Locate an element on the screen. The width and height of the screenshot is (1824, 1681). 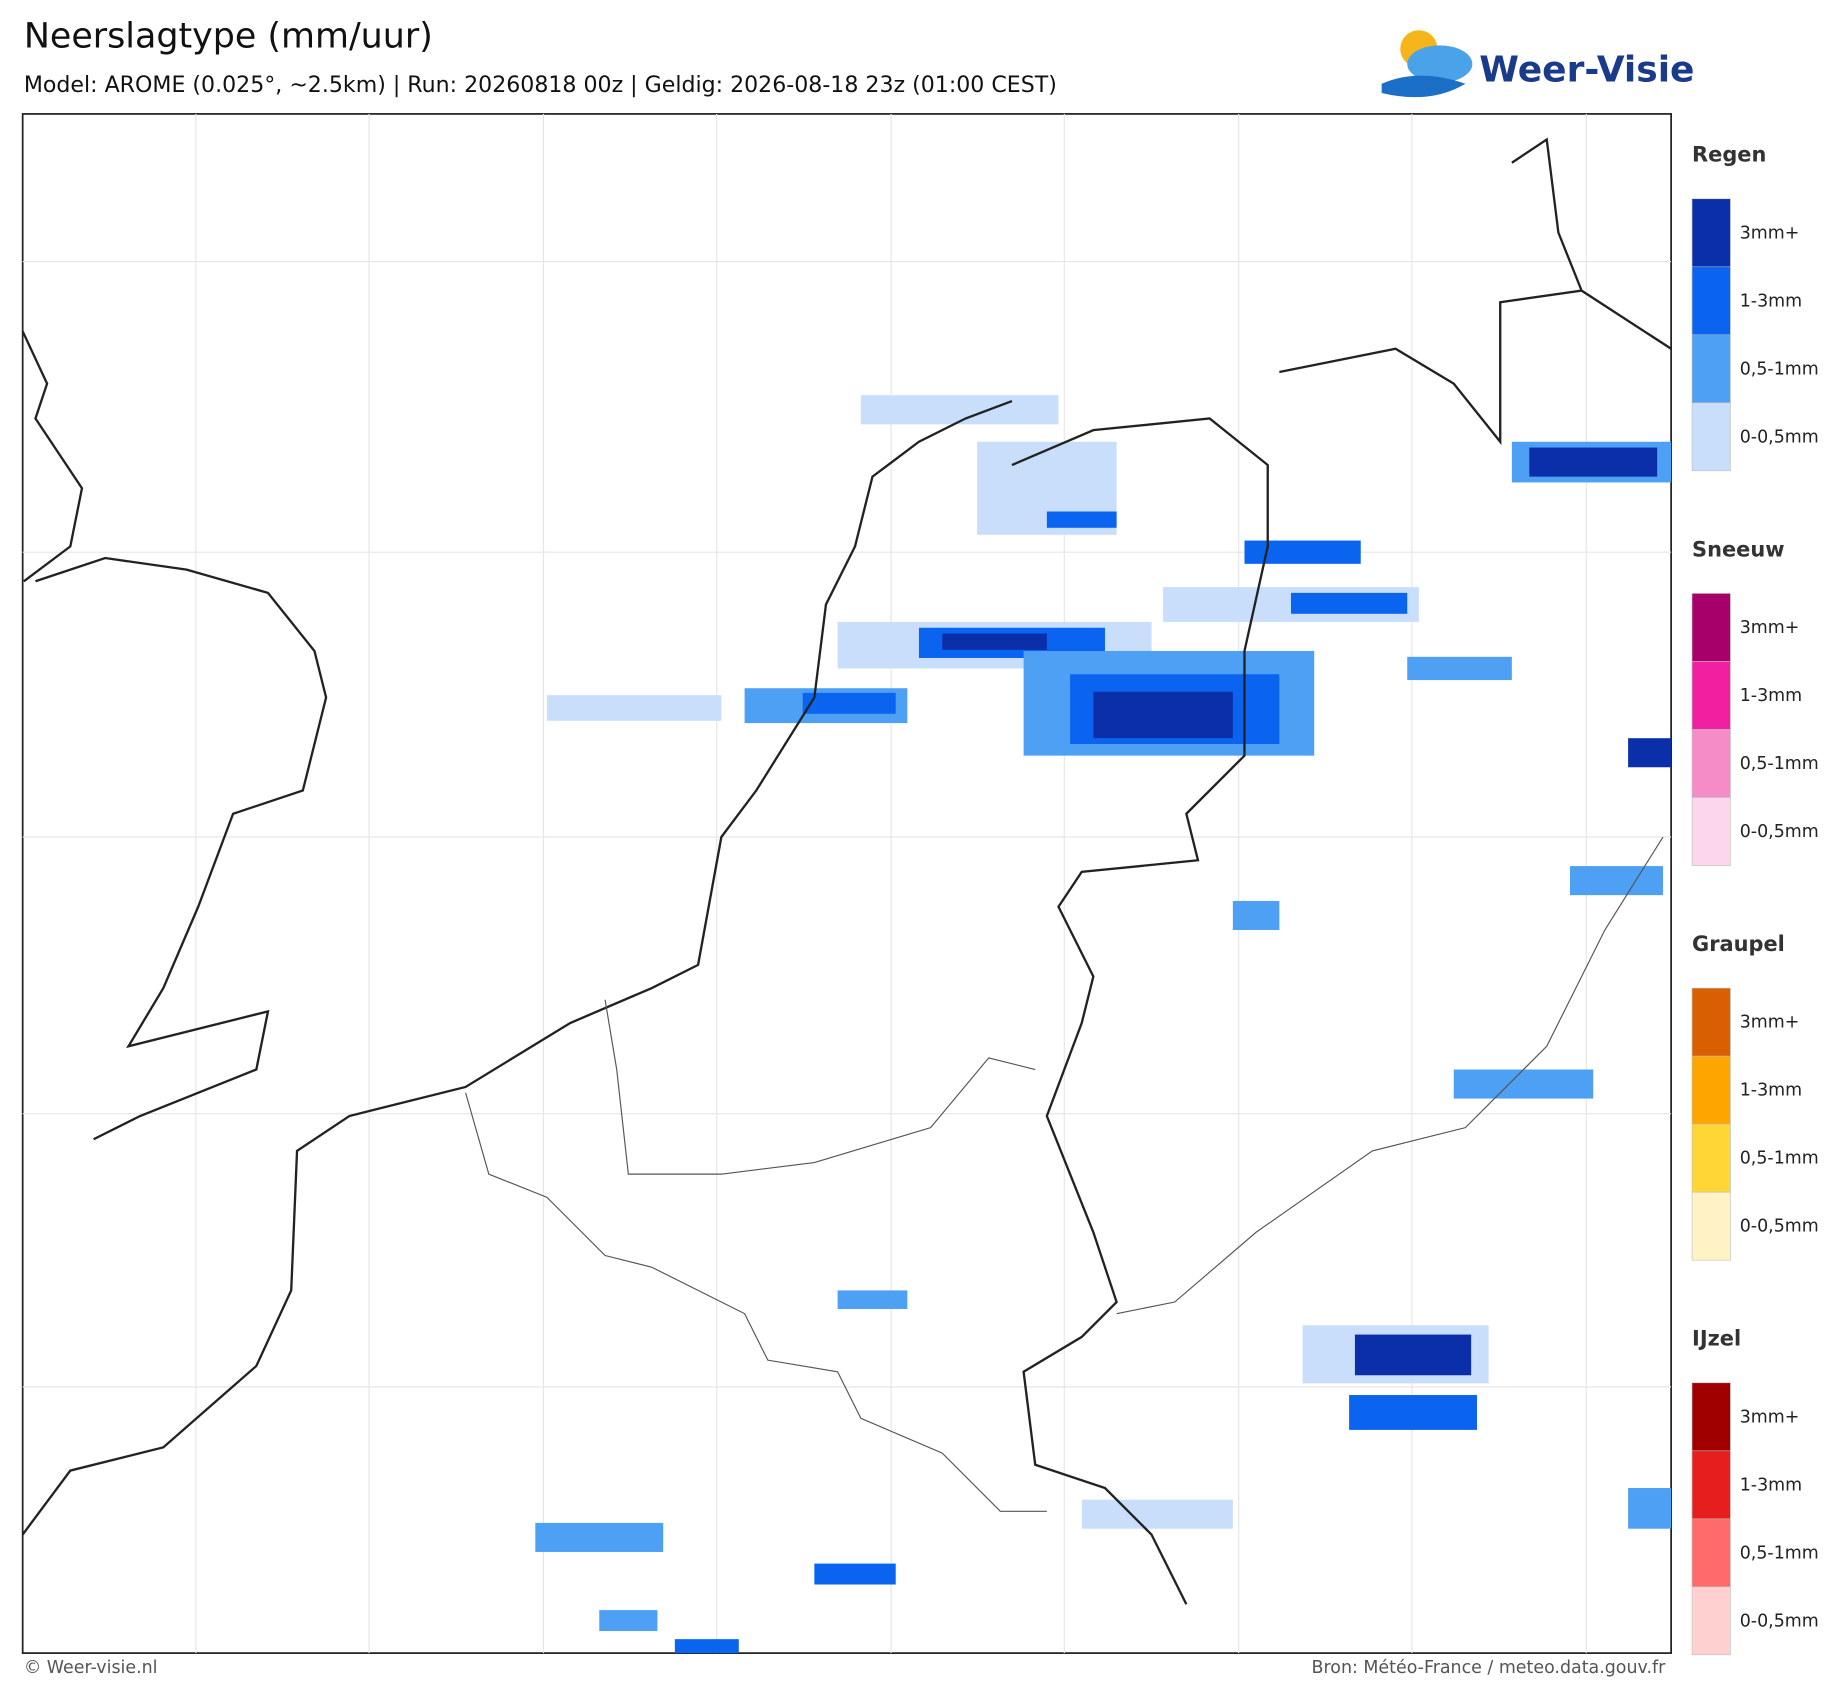
title: Neerslagtype (mm/uur) is located at coordinates (228, 37).